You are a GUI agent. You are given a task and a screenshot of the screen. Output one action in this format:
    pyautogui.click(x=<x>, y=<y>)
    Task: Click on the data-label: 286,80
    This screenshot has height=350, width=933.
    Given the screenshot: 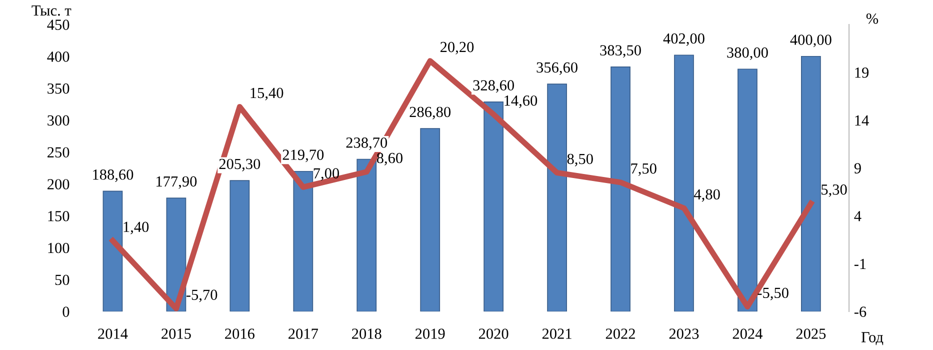 What is the action you would take?
    pyautogui.click(x=430, y=113)
    